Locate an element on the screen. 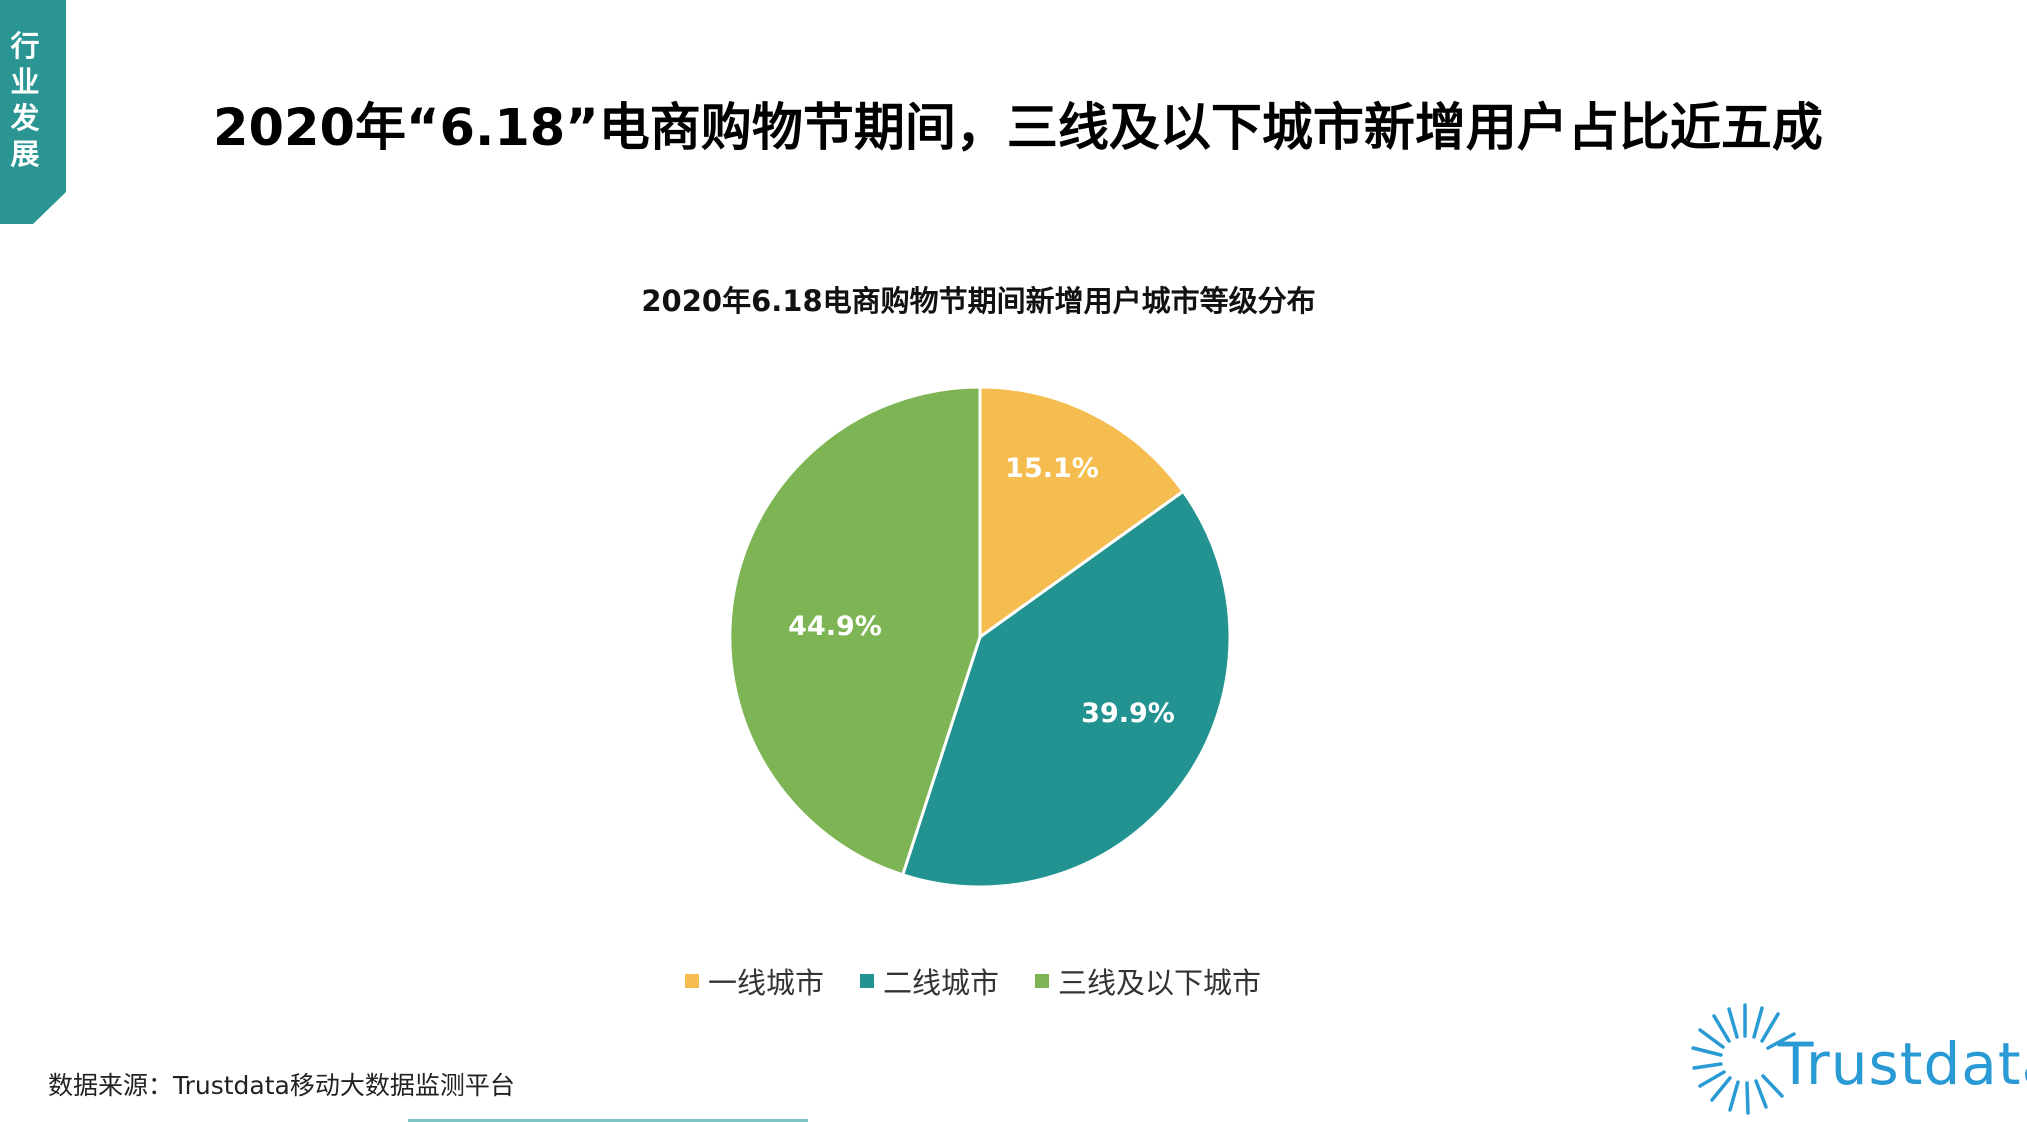 The height and width of the screenshot is (1122, 2027). section-tab-char: 业 is located at coordinates (25, 82).